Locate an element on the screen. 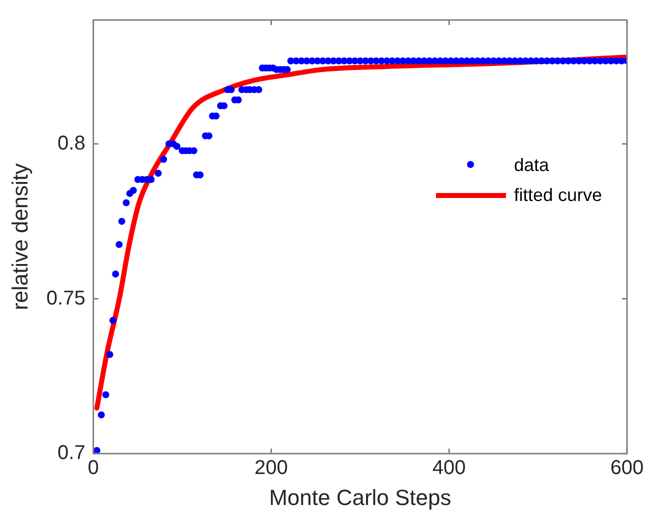 This screenshot has width=651, height=516. y-tick-label: 0.75 is located at coordinates (66, 298).